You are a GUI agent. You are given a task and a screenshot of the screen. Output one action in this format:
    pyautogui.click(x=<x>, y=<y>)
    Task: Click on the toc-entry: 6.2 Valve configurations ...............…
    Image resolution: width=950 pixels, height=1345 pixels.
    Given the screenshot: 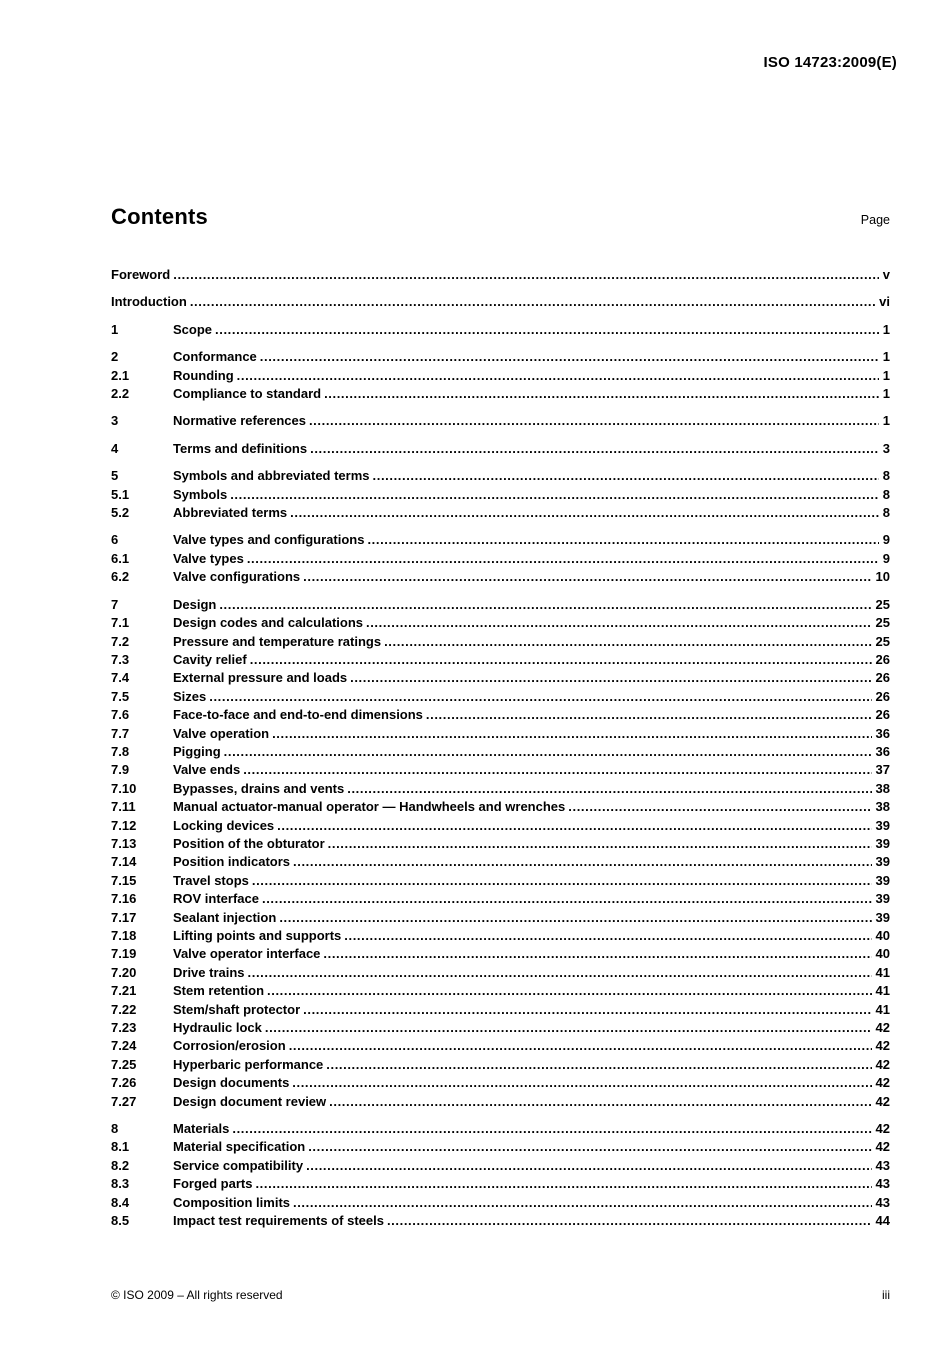 What is the action you would take?
    pyautogui.click(x=500, y=577)
    